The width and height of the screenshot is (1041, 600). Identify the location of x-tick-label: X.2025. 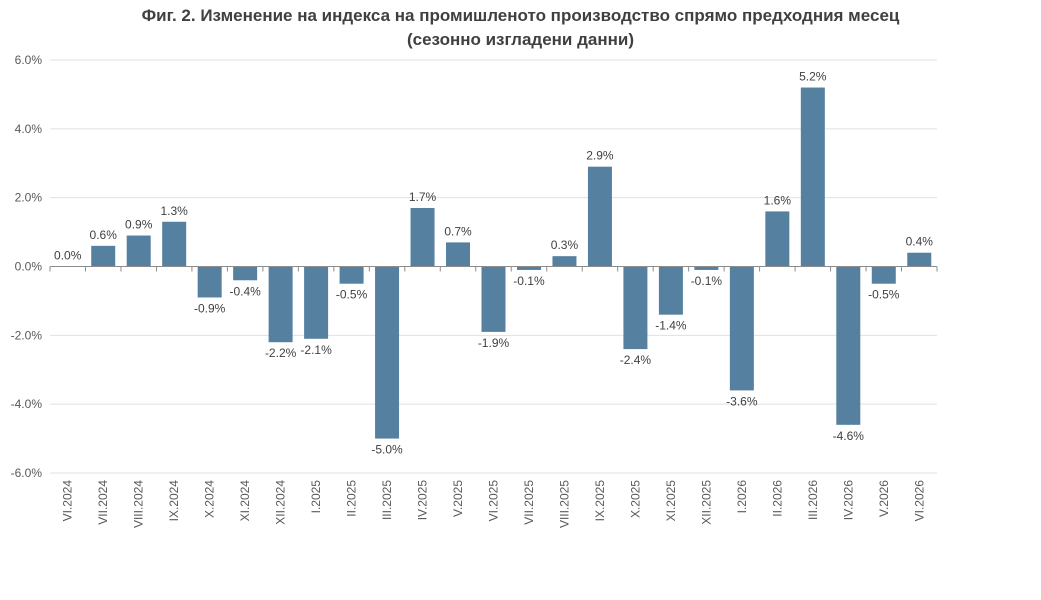
(635, 499).